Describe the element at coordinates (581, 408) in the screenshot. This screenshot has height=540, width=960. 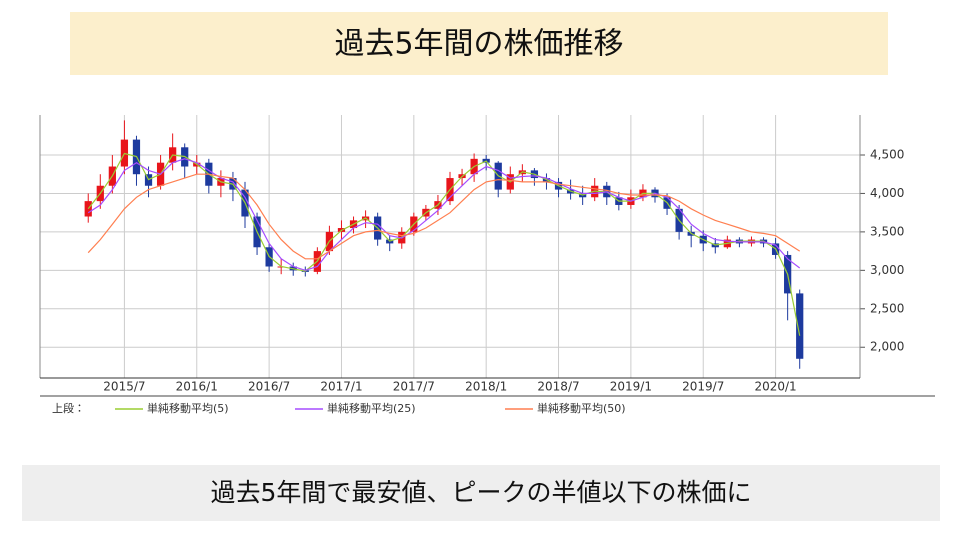
I see `legend-label: 単純移動平均(50)` at that location.